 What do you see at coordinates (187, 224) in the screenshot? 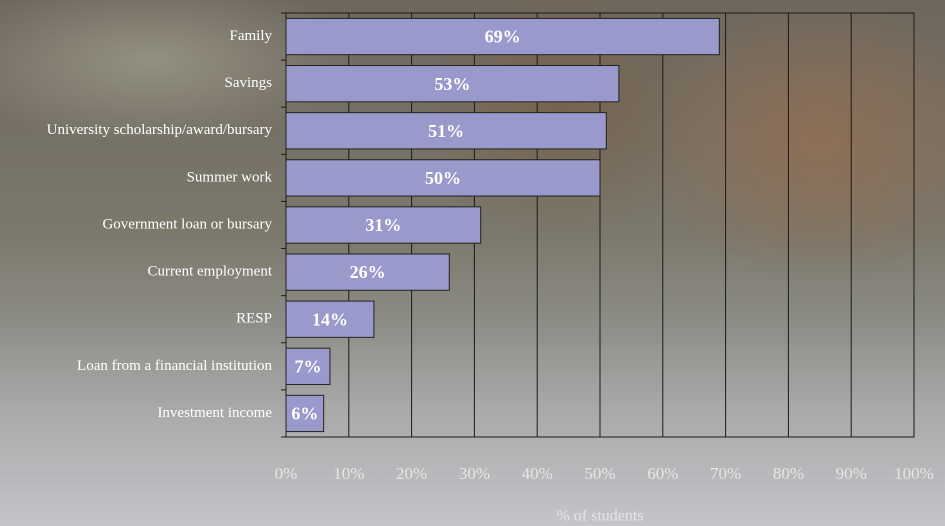
I see `y-tick-label: Government loan or bursary` at bounding box center [187, 224].